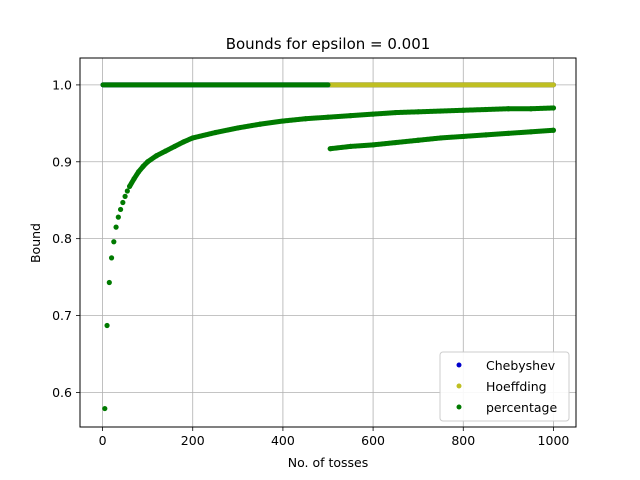 The image size is (640, 480). Describe the element at coordinates (459, 407) in the screenshot. I see `legend-marker-percentage` at that location.